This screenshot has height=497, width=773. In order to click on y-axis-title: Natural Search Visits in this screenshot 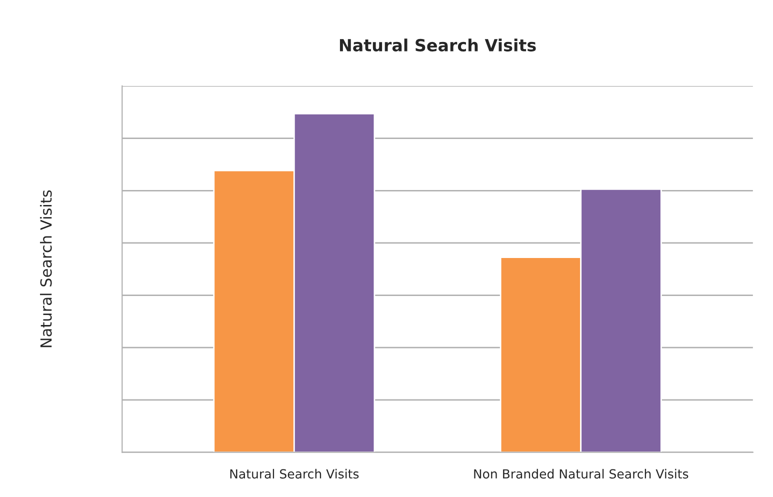, I will do `click(46, 269)`.